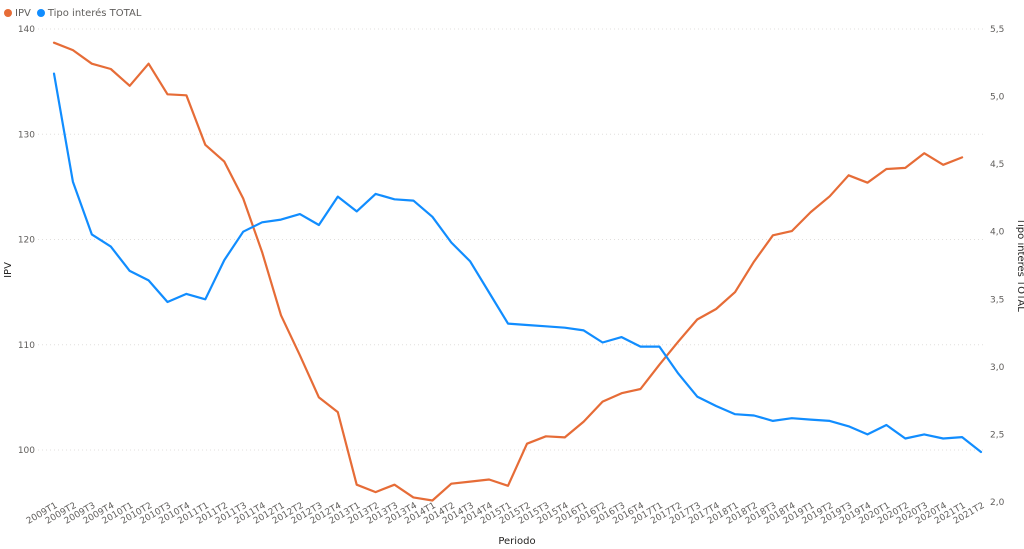  Describe the element at coordinates (26, 346) in the screenshot. I see `y-left-tick-label: 110` at that location.